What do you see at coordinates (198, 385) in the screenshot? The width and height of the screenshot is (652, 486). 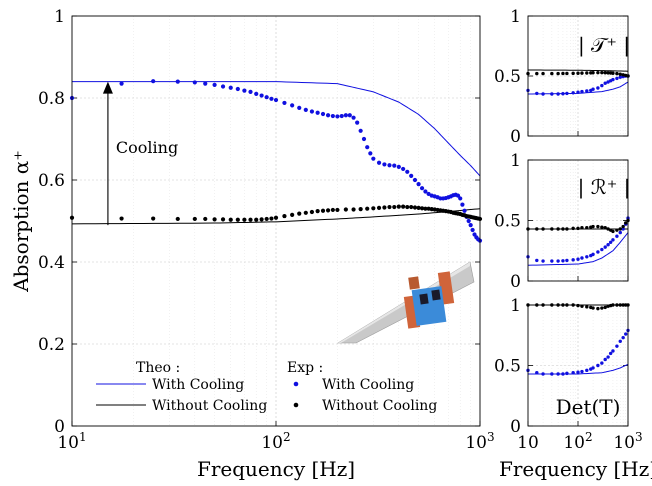 I see `legend-entry: With Cooling` at bounding box center [198, 385].